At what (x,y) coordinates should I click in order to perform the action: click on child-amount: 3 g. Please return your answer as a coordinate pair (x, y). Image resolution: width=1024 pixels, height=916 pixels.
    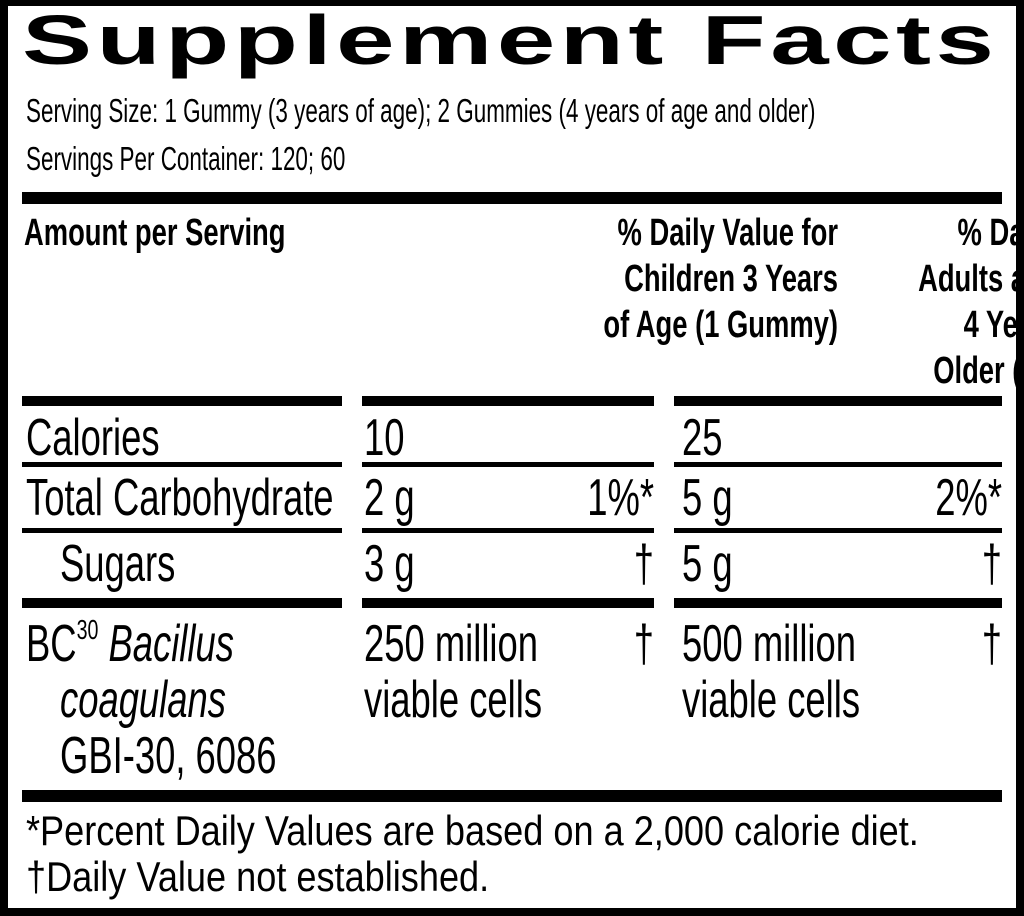
    Looking at the image, I should click on (389, 564).